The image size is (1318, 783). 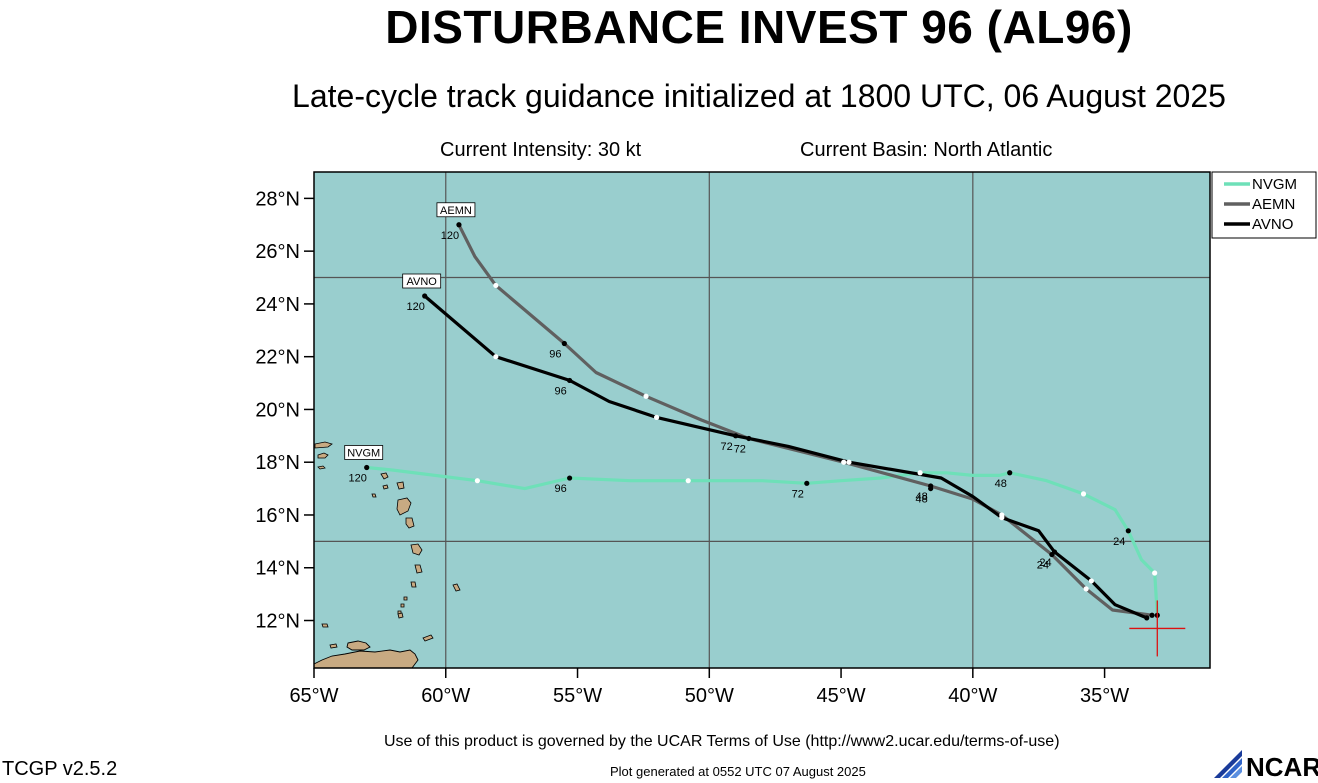 What do you see at coordinates (277, 622) in the screenshot?
I see `y-tick-label: 12°N` at bounding box center [277, 622].